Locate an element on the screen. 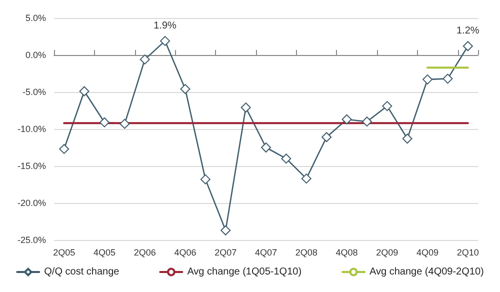  legend-label: Q/Q cost change is located at coordinates (82, 272).